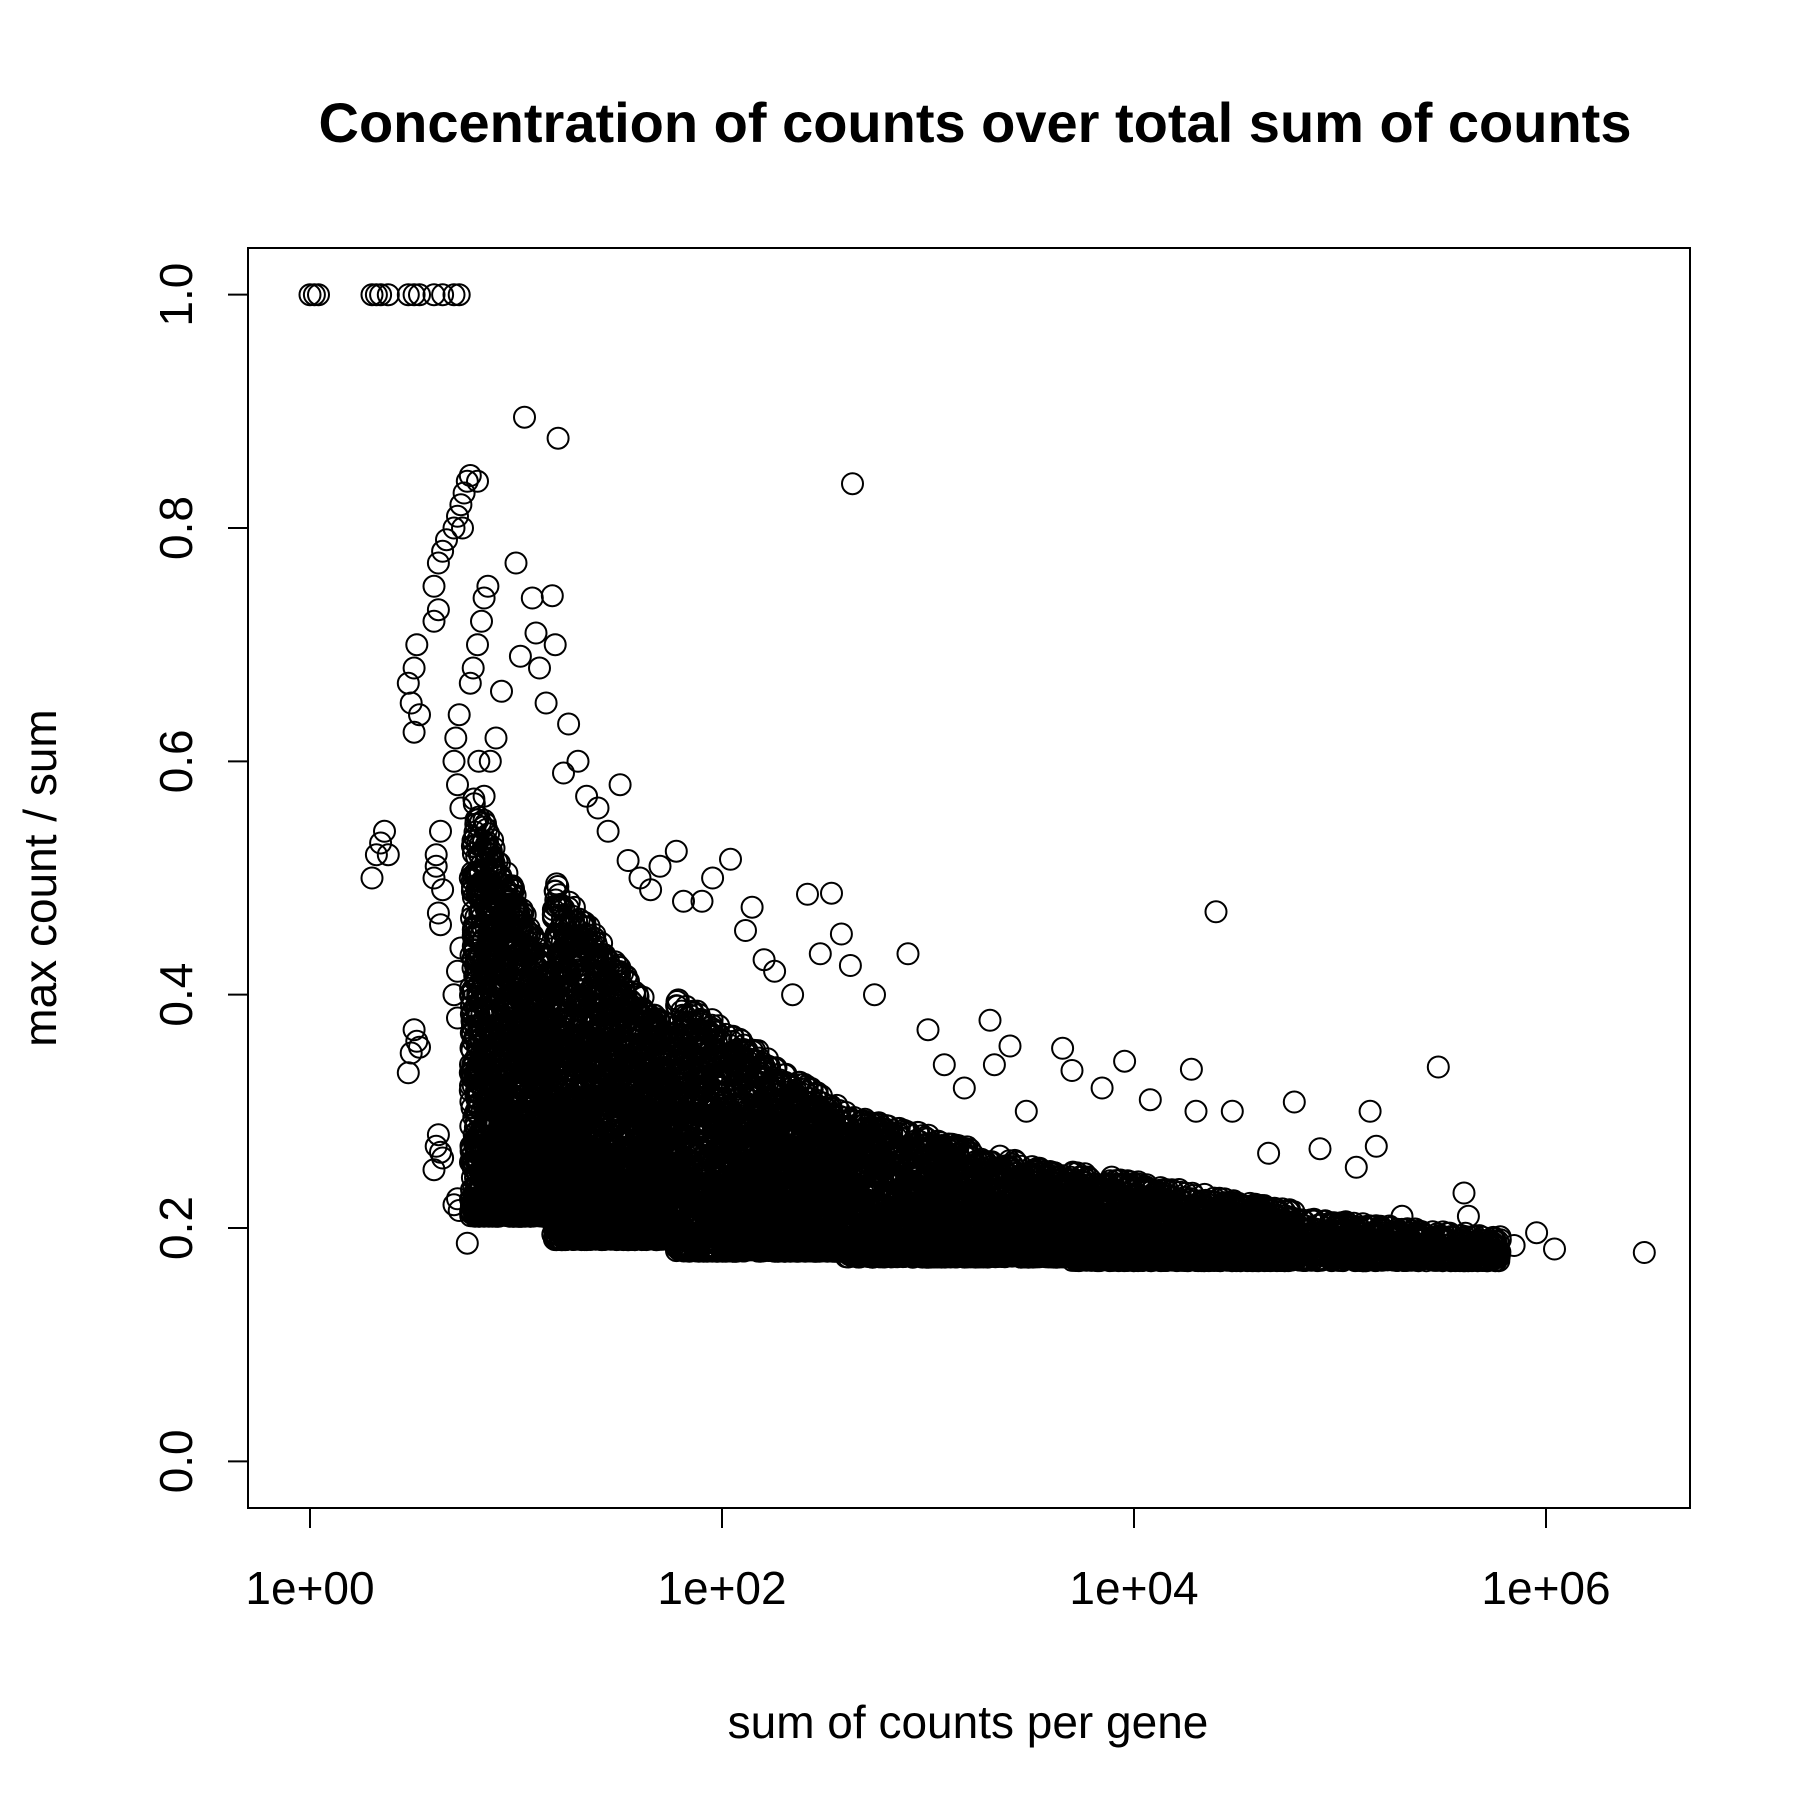 Image resolution: width=1800 pixels, height=1800 pixels. I want to click on y-tick-label: 0.0, so click(176, 1461).